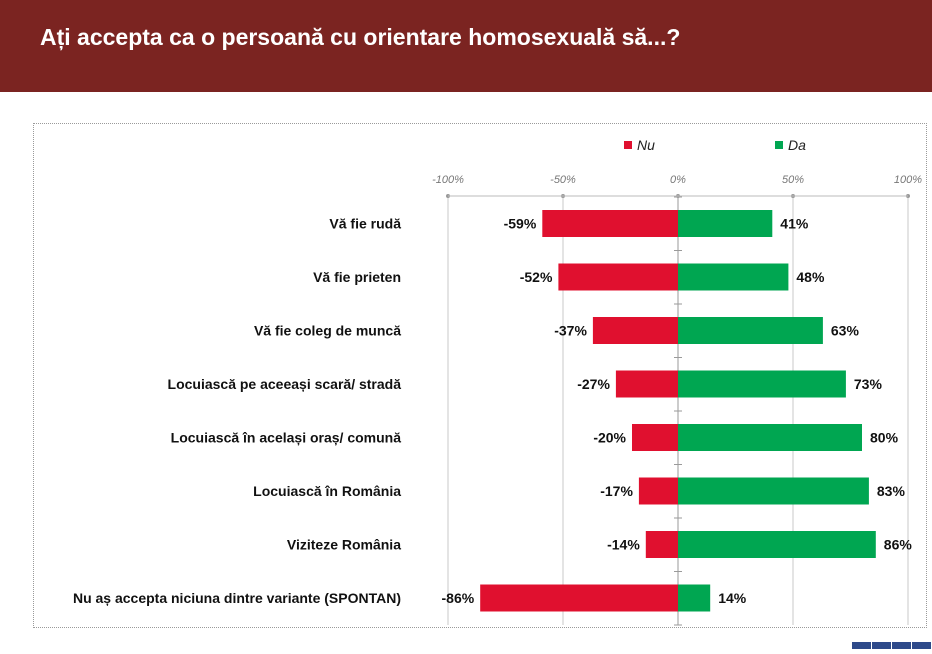 The height and width of the screenshot is (654, 932). What do you see at coordinates (715, 145) in the screenshot?
I see `legend: Nu Da` at bounding box center [715, 145].